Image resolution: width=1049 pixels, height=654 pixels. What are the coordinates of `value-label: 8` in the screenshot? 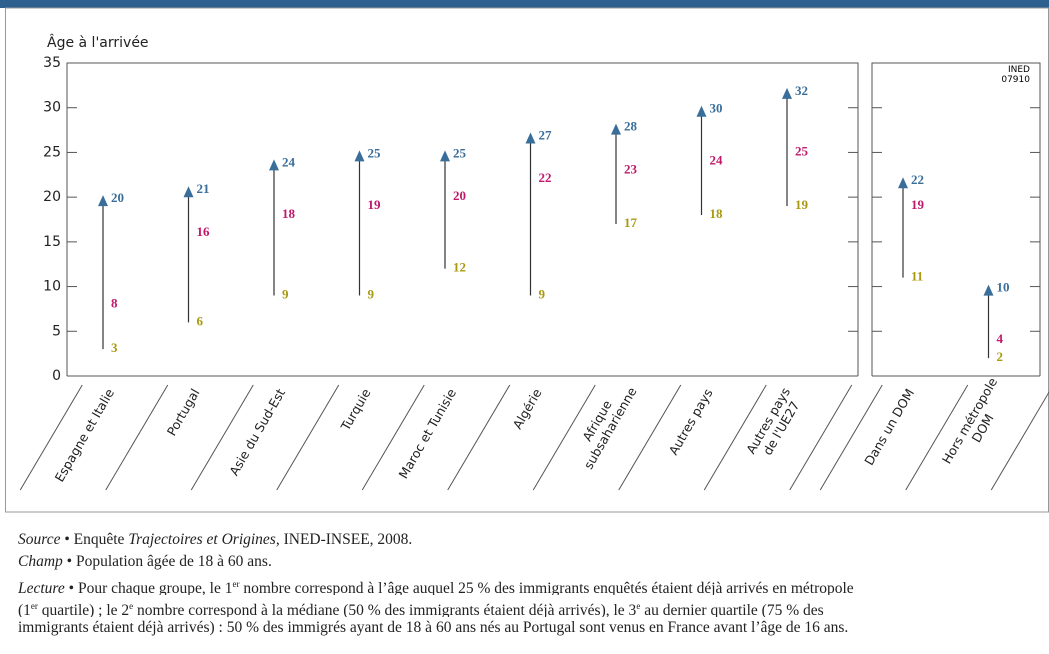 It's located at (114, 302).